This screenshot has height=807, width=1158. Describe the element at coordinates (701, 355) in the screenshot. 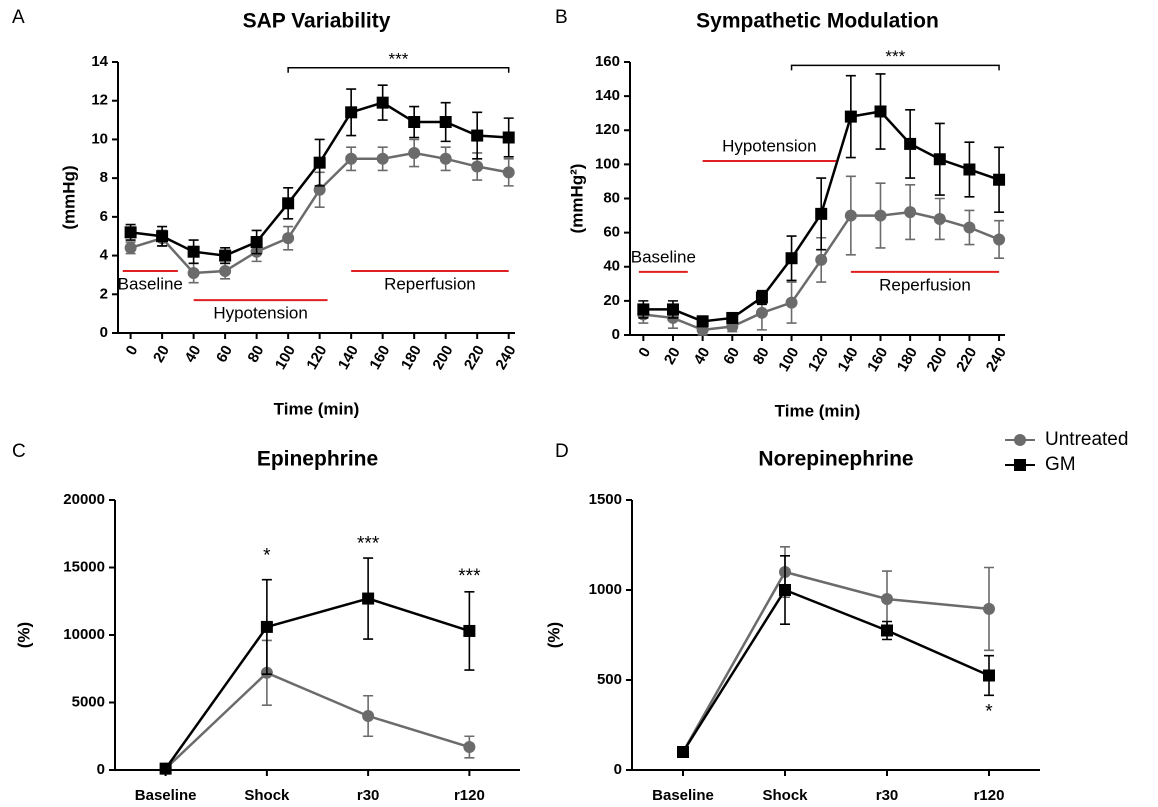

I see `x-tick-label: 40` at that location.